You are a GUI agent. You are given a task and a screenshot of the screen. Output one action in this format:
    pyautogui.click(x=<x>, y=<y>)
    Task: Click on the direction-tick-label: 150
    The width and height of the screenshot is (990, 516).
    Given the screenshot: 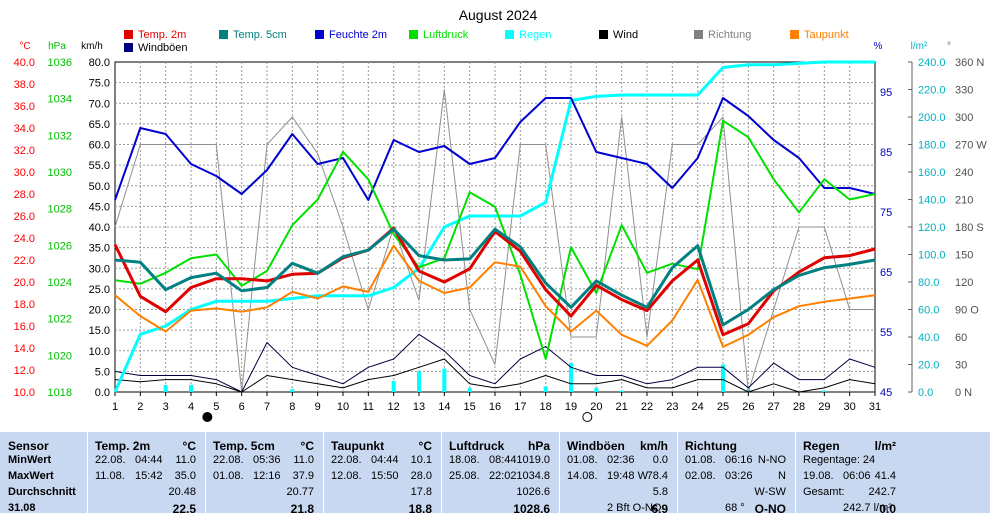 What is the action you would take?
    pyautogui.click(x=964, y=256)
    